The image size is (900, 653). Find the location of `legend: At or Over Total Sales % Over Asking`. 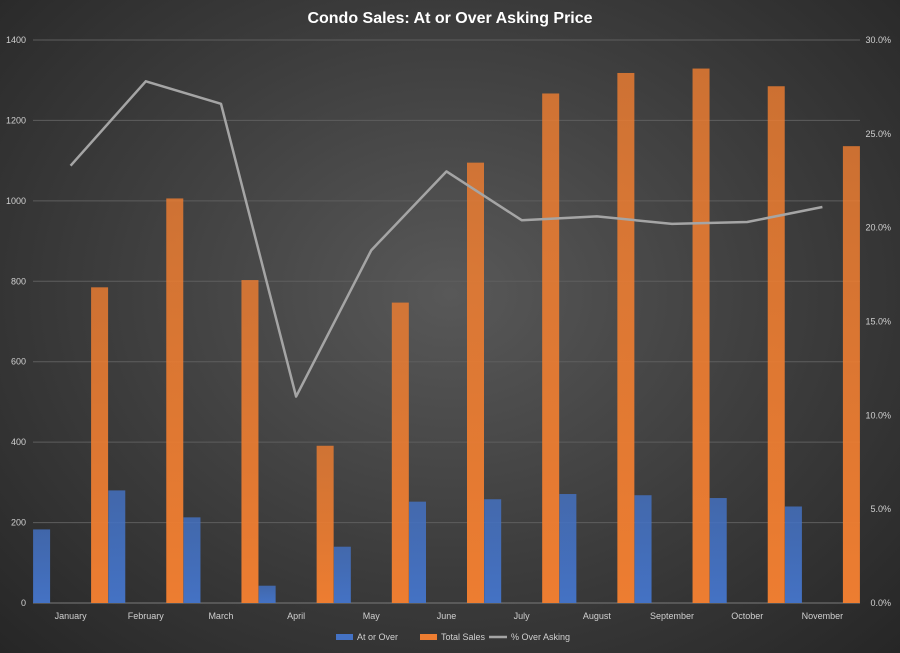

legend: At or Over Total Sales % Over Asking is located at coordinates (453, 637).